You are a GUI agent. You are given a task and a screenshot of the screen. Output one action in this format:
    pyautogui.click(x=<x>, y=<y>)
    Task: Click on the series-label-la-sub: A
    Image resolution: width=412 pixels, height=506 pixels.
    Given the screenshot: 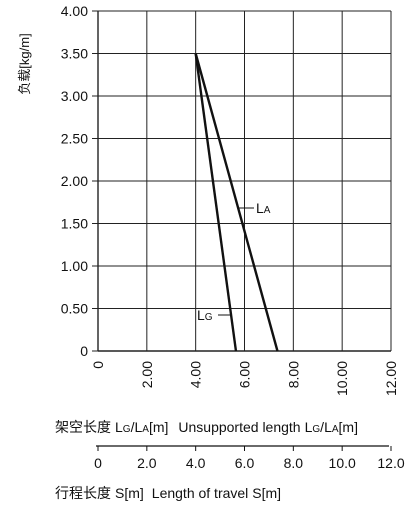 What is the action you would take?
    pyautogui.click(x=267, y=210)
    